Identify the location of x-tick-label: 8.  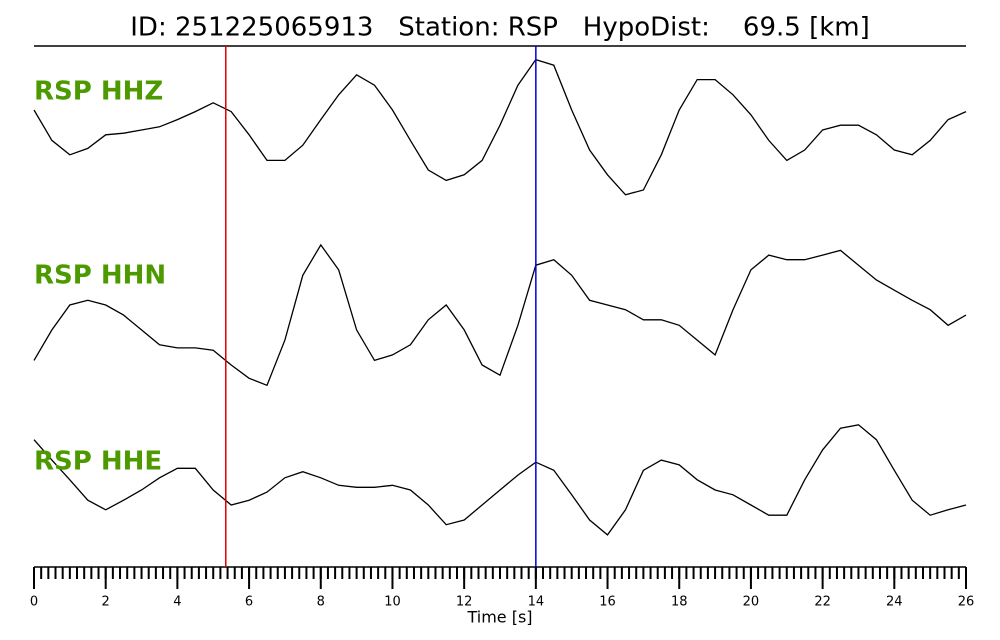
(321, 602).